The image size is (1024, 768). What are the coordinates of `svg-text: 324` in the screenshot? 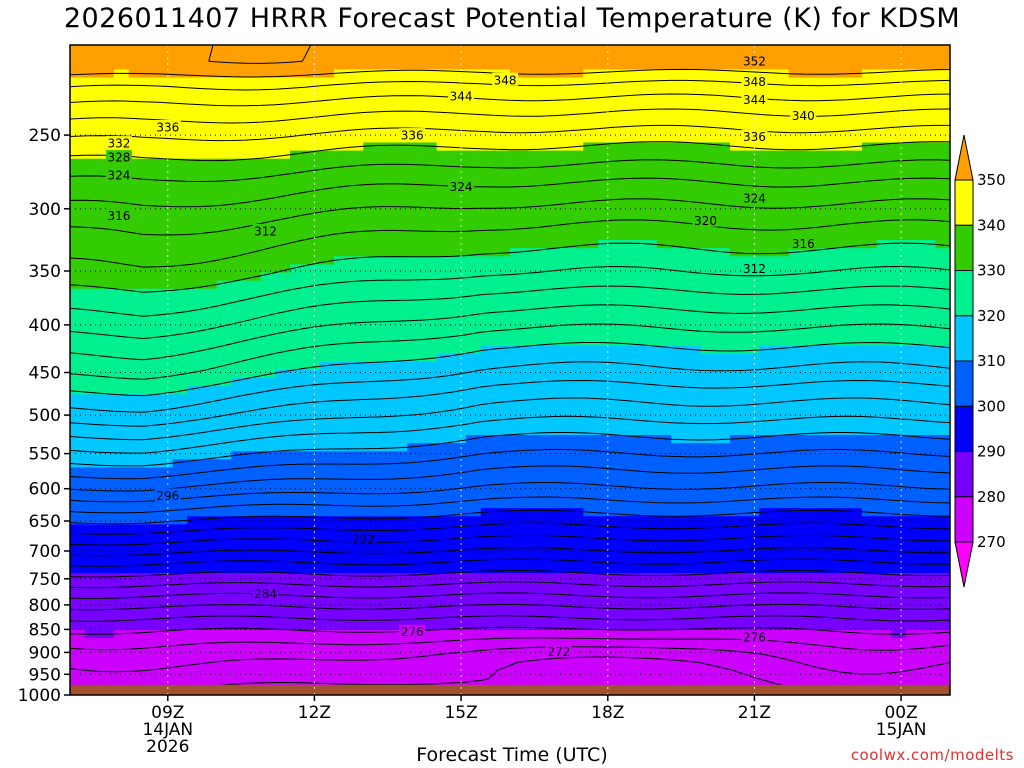 It's located at (118, 176).